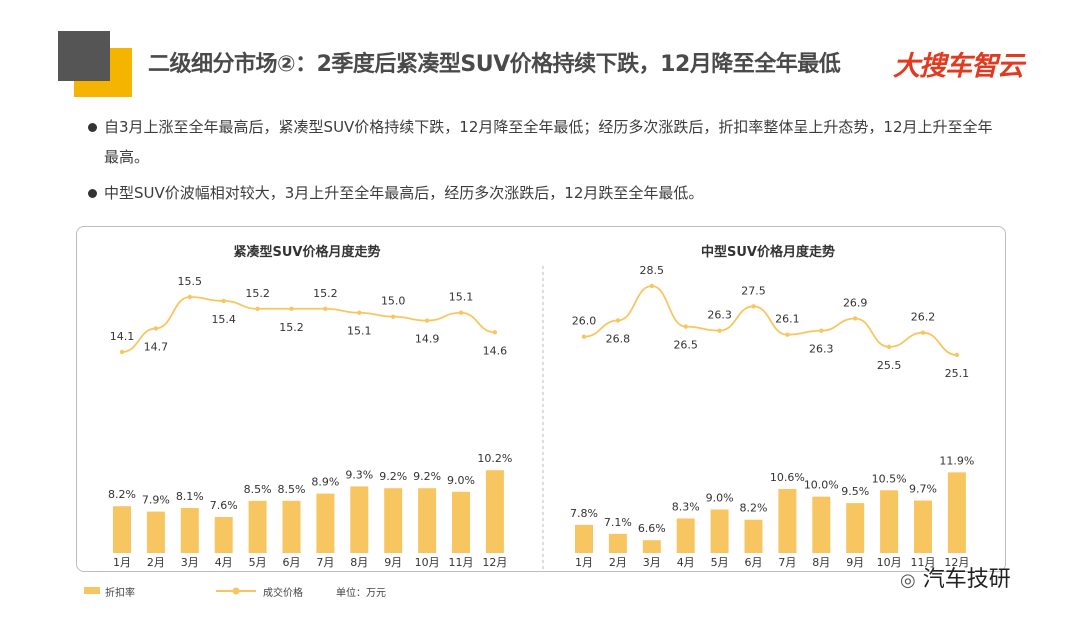  Describe the element at coordinates (923, 489) in the screenshot. I see `bar-data-label: 9.7%` at that location.